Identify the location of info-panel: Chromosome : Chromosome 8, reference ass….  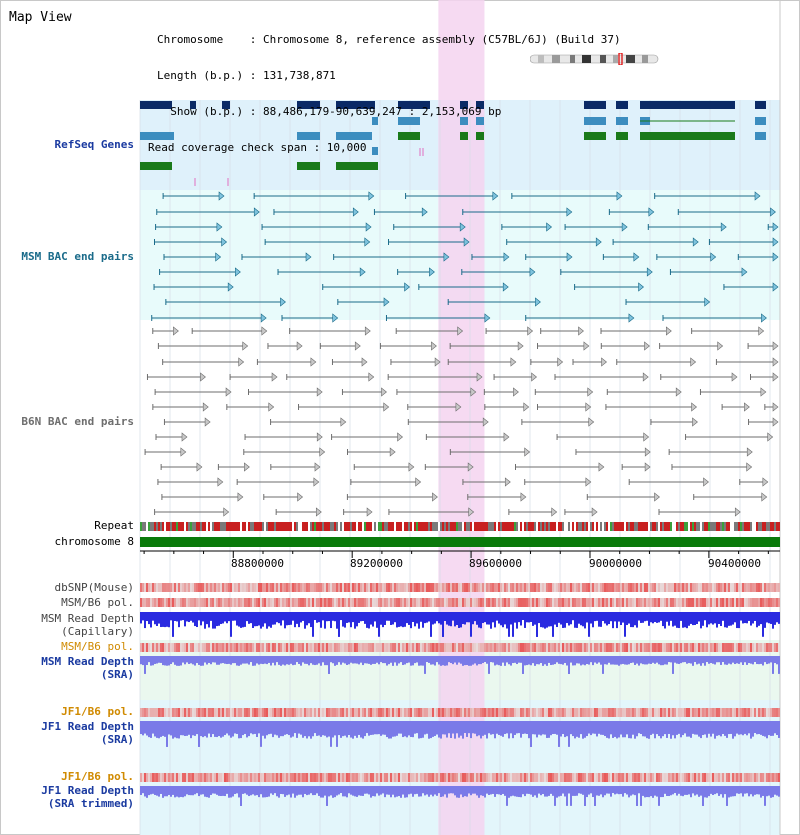
(384, 88).